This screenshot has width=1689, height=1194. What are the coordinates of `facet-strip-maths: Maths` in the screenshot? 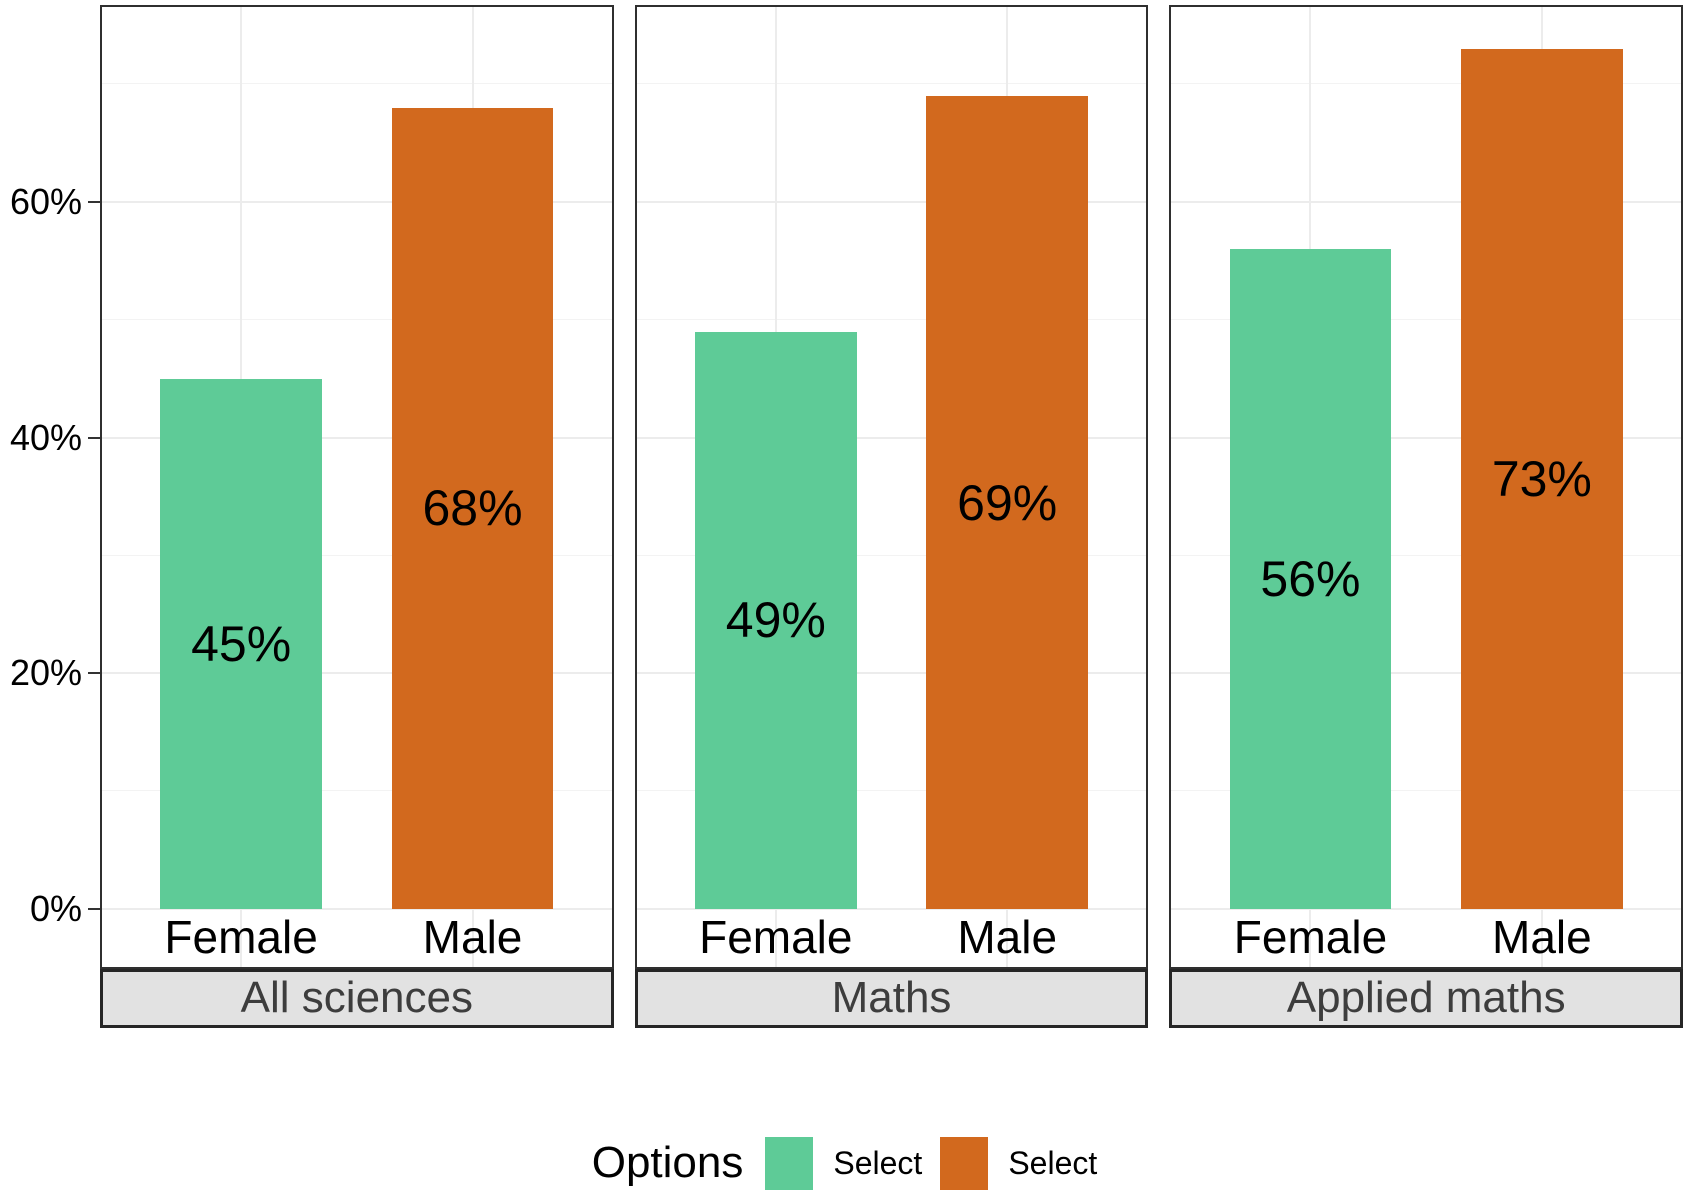 It's located at (891, 998).